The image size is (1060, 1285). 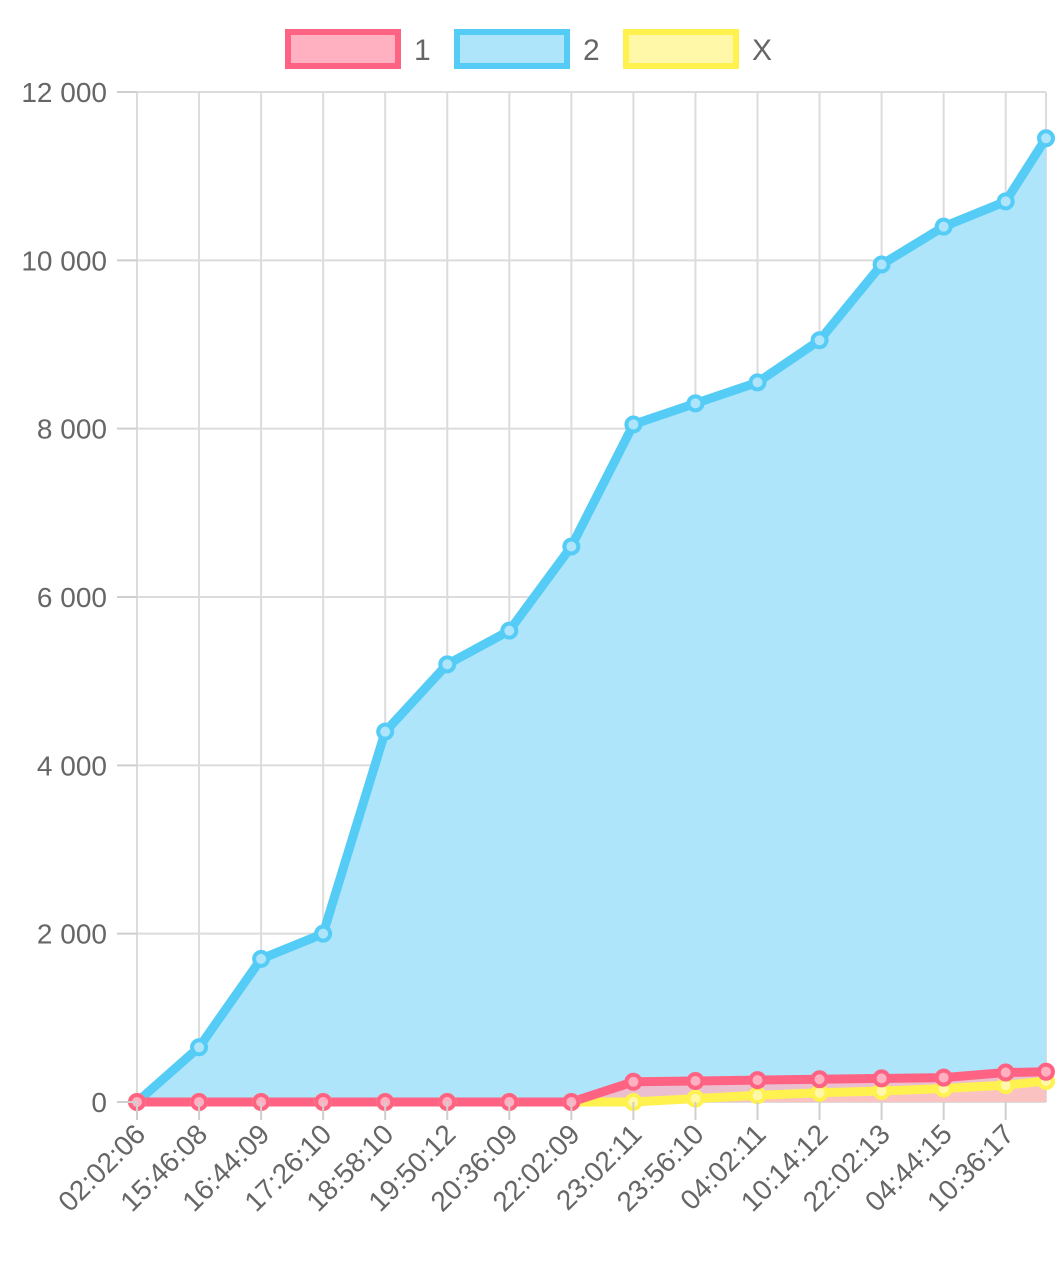 I want to click on legend-item-1: 1, so click(x=358, y=49).